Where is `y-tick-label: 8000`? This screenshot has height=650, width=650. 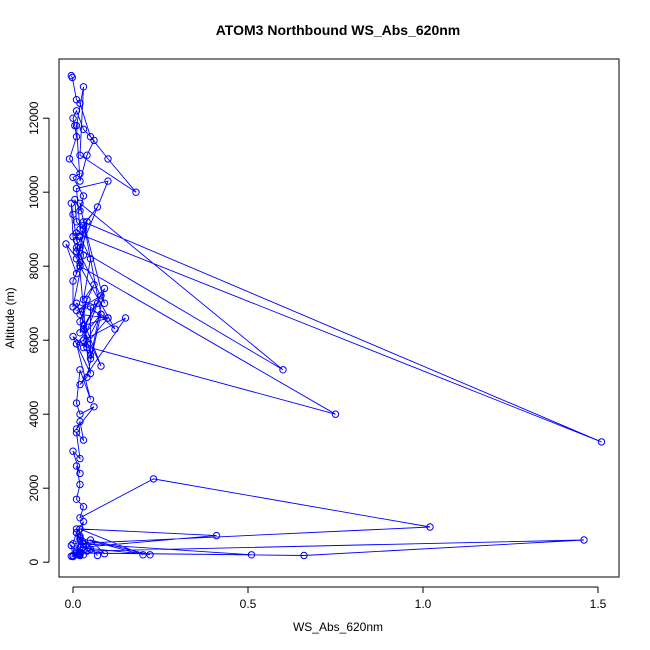 y-tick-label: 8000 is located at coordinates (34, 266).